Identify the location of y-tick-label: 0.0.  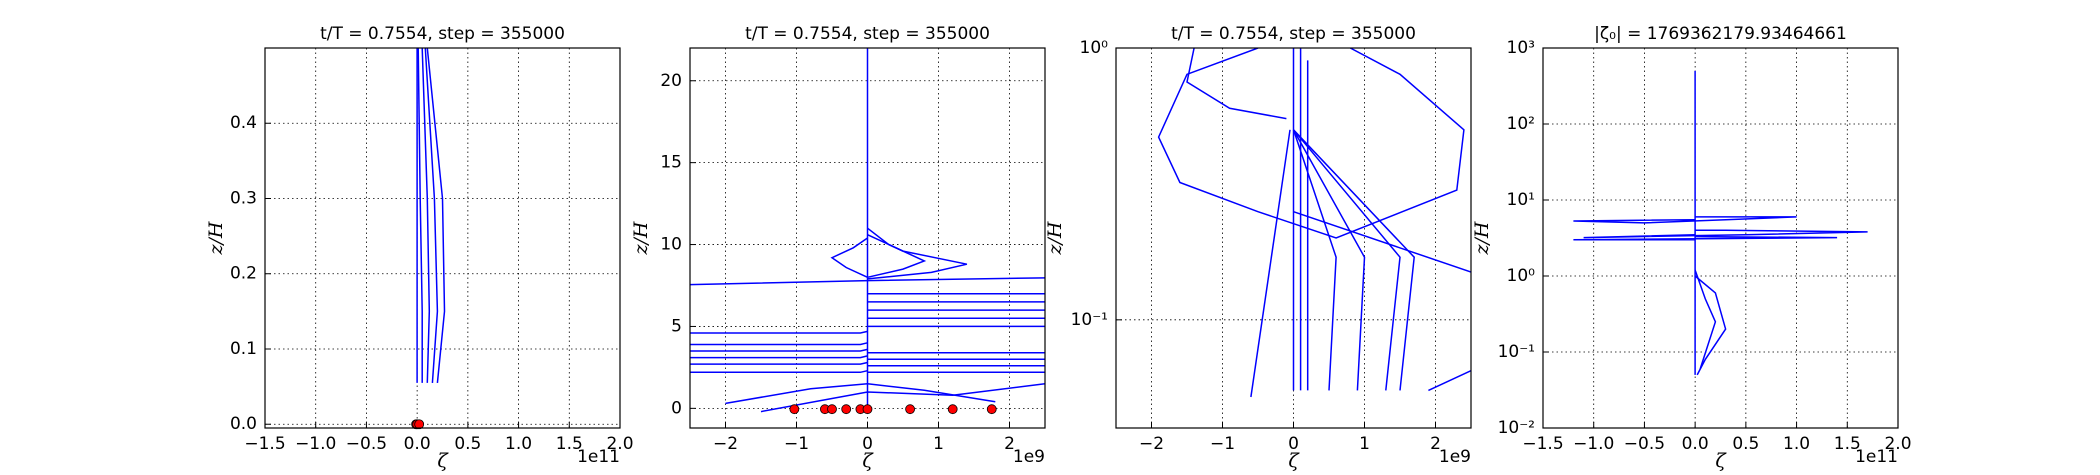
(243, 424).